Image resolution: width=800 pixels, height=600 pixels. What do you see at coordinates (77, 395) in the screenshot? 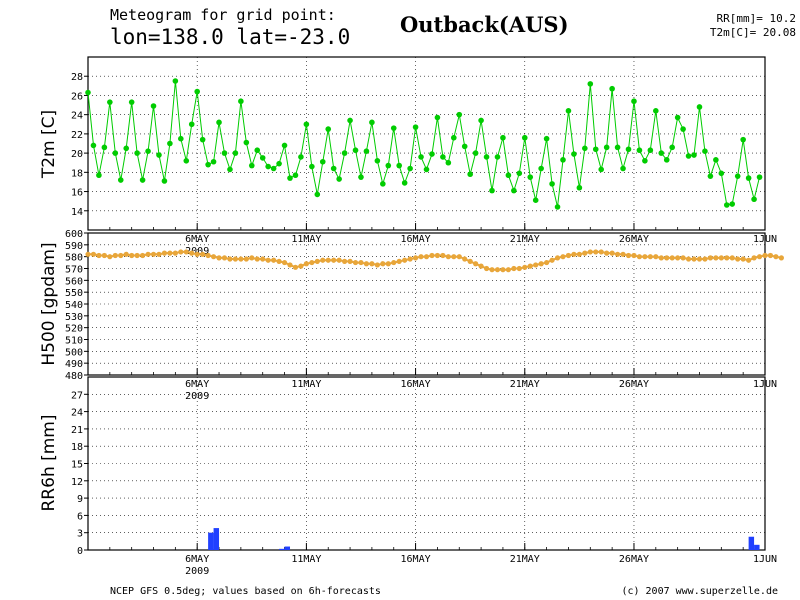
I see `y-tick-label: 27` at bounding box center [77, 395].